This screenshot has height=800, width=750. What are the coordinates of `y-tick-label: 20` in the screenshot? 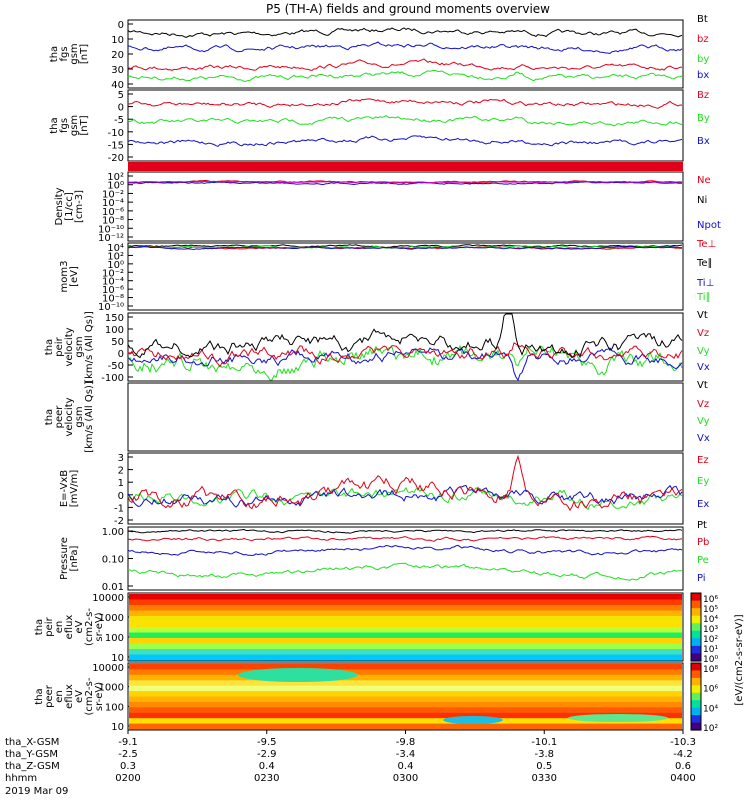 It's located at (117, 55).